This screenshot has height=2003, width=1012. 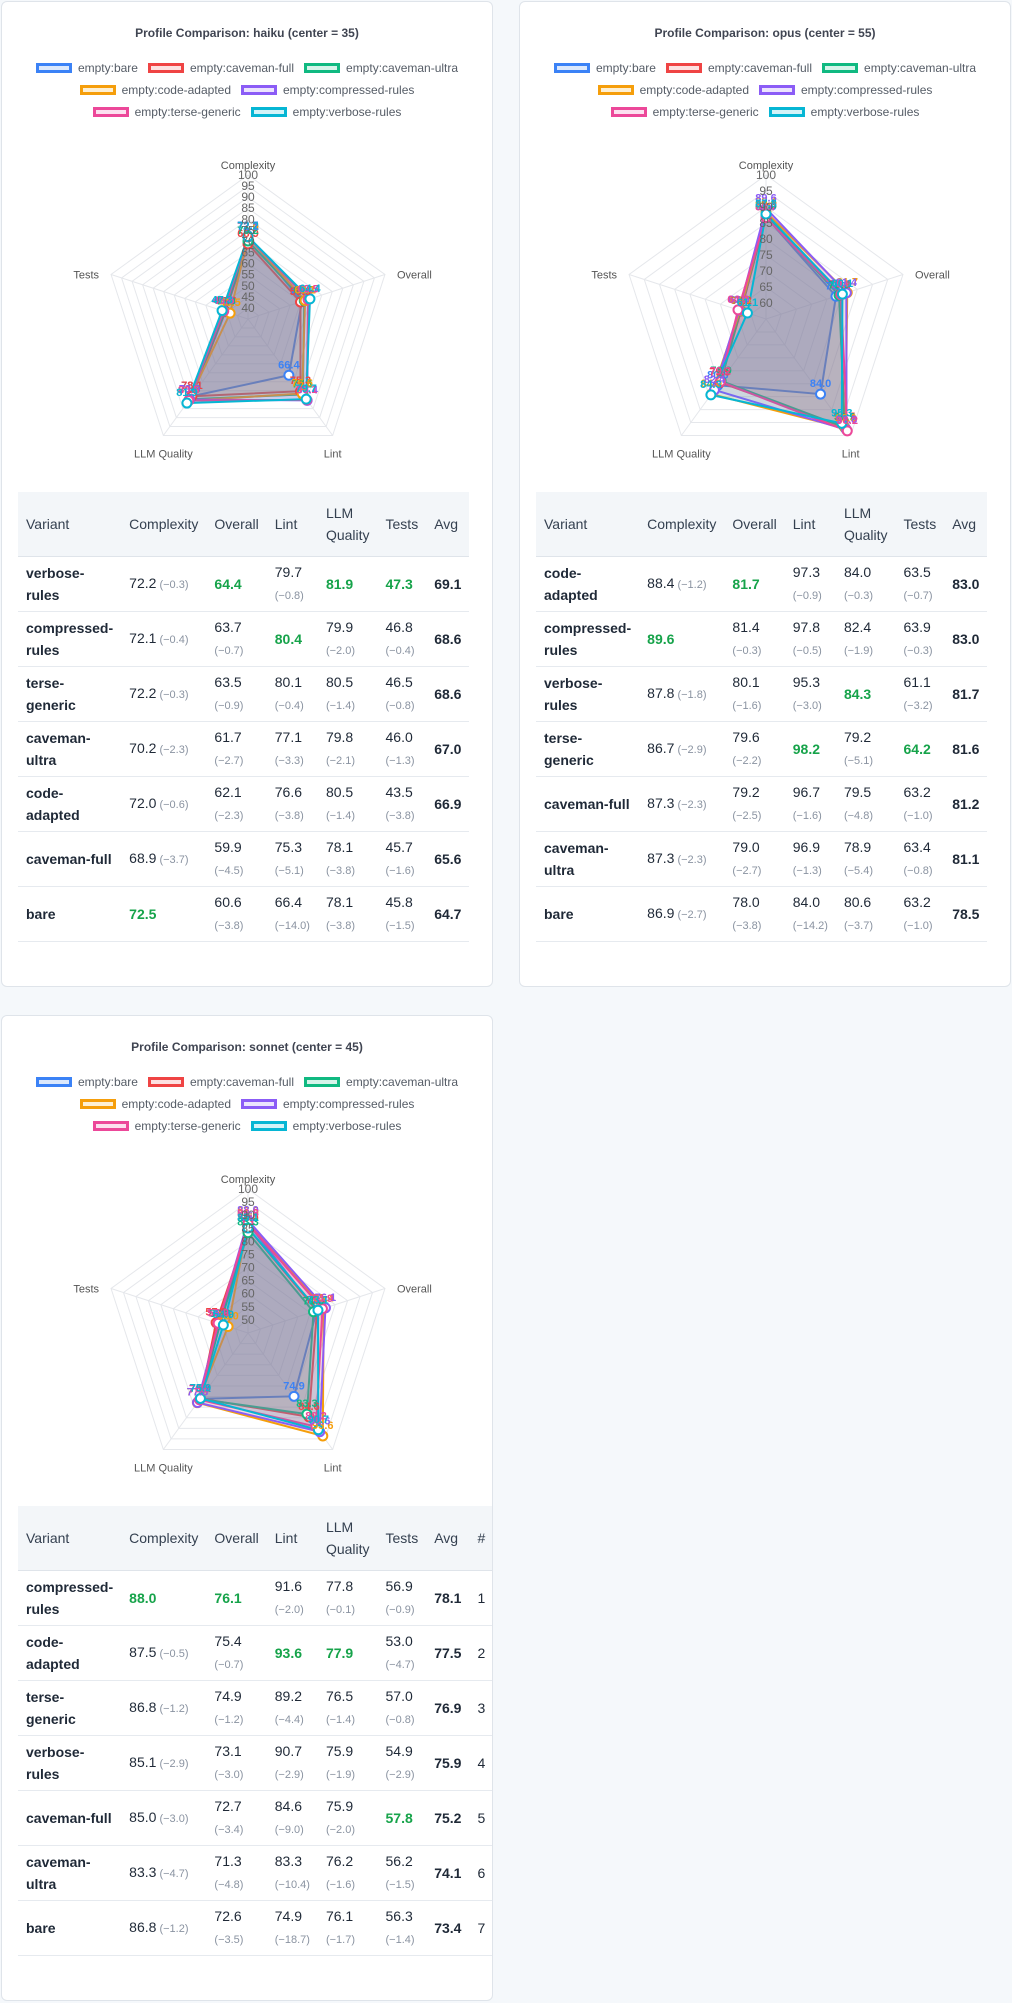 What do you see at coordinates (228, 737) in the screenshot?
I see `overall-value: 61.7` at bounding box center [228, 737].